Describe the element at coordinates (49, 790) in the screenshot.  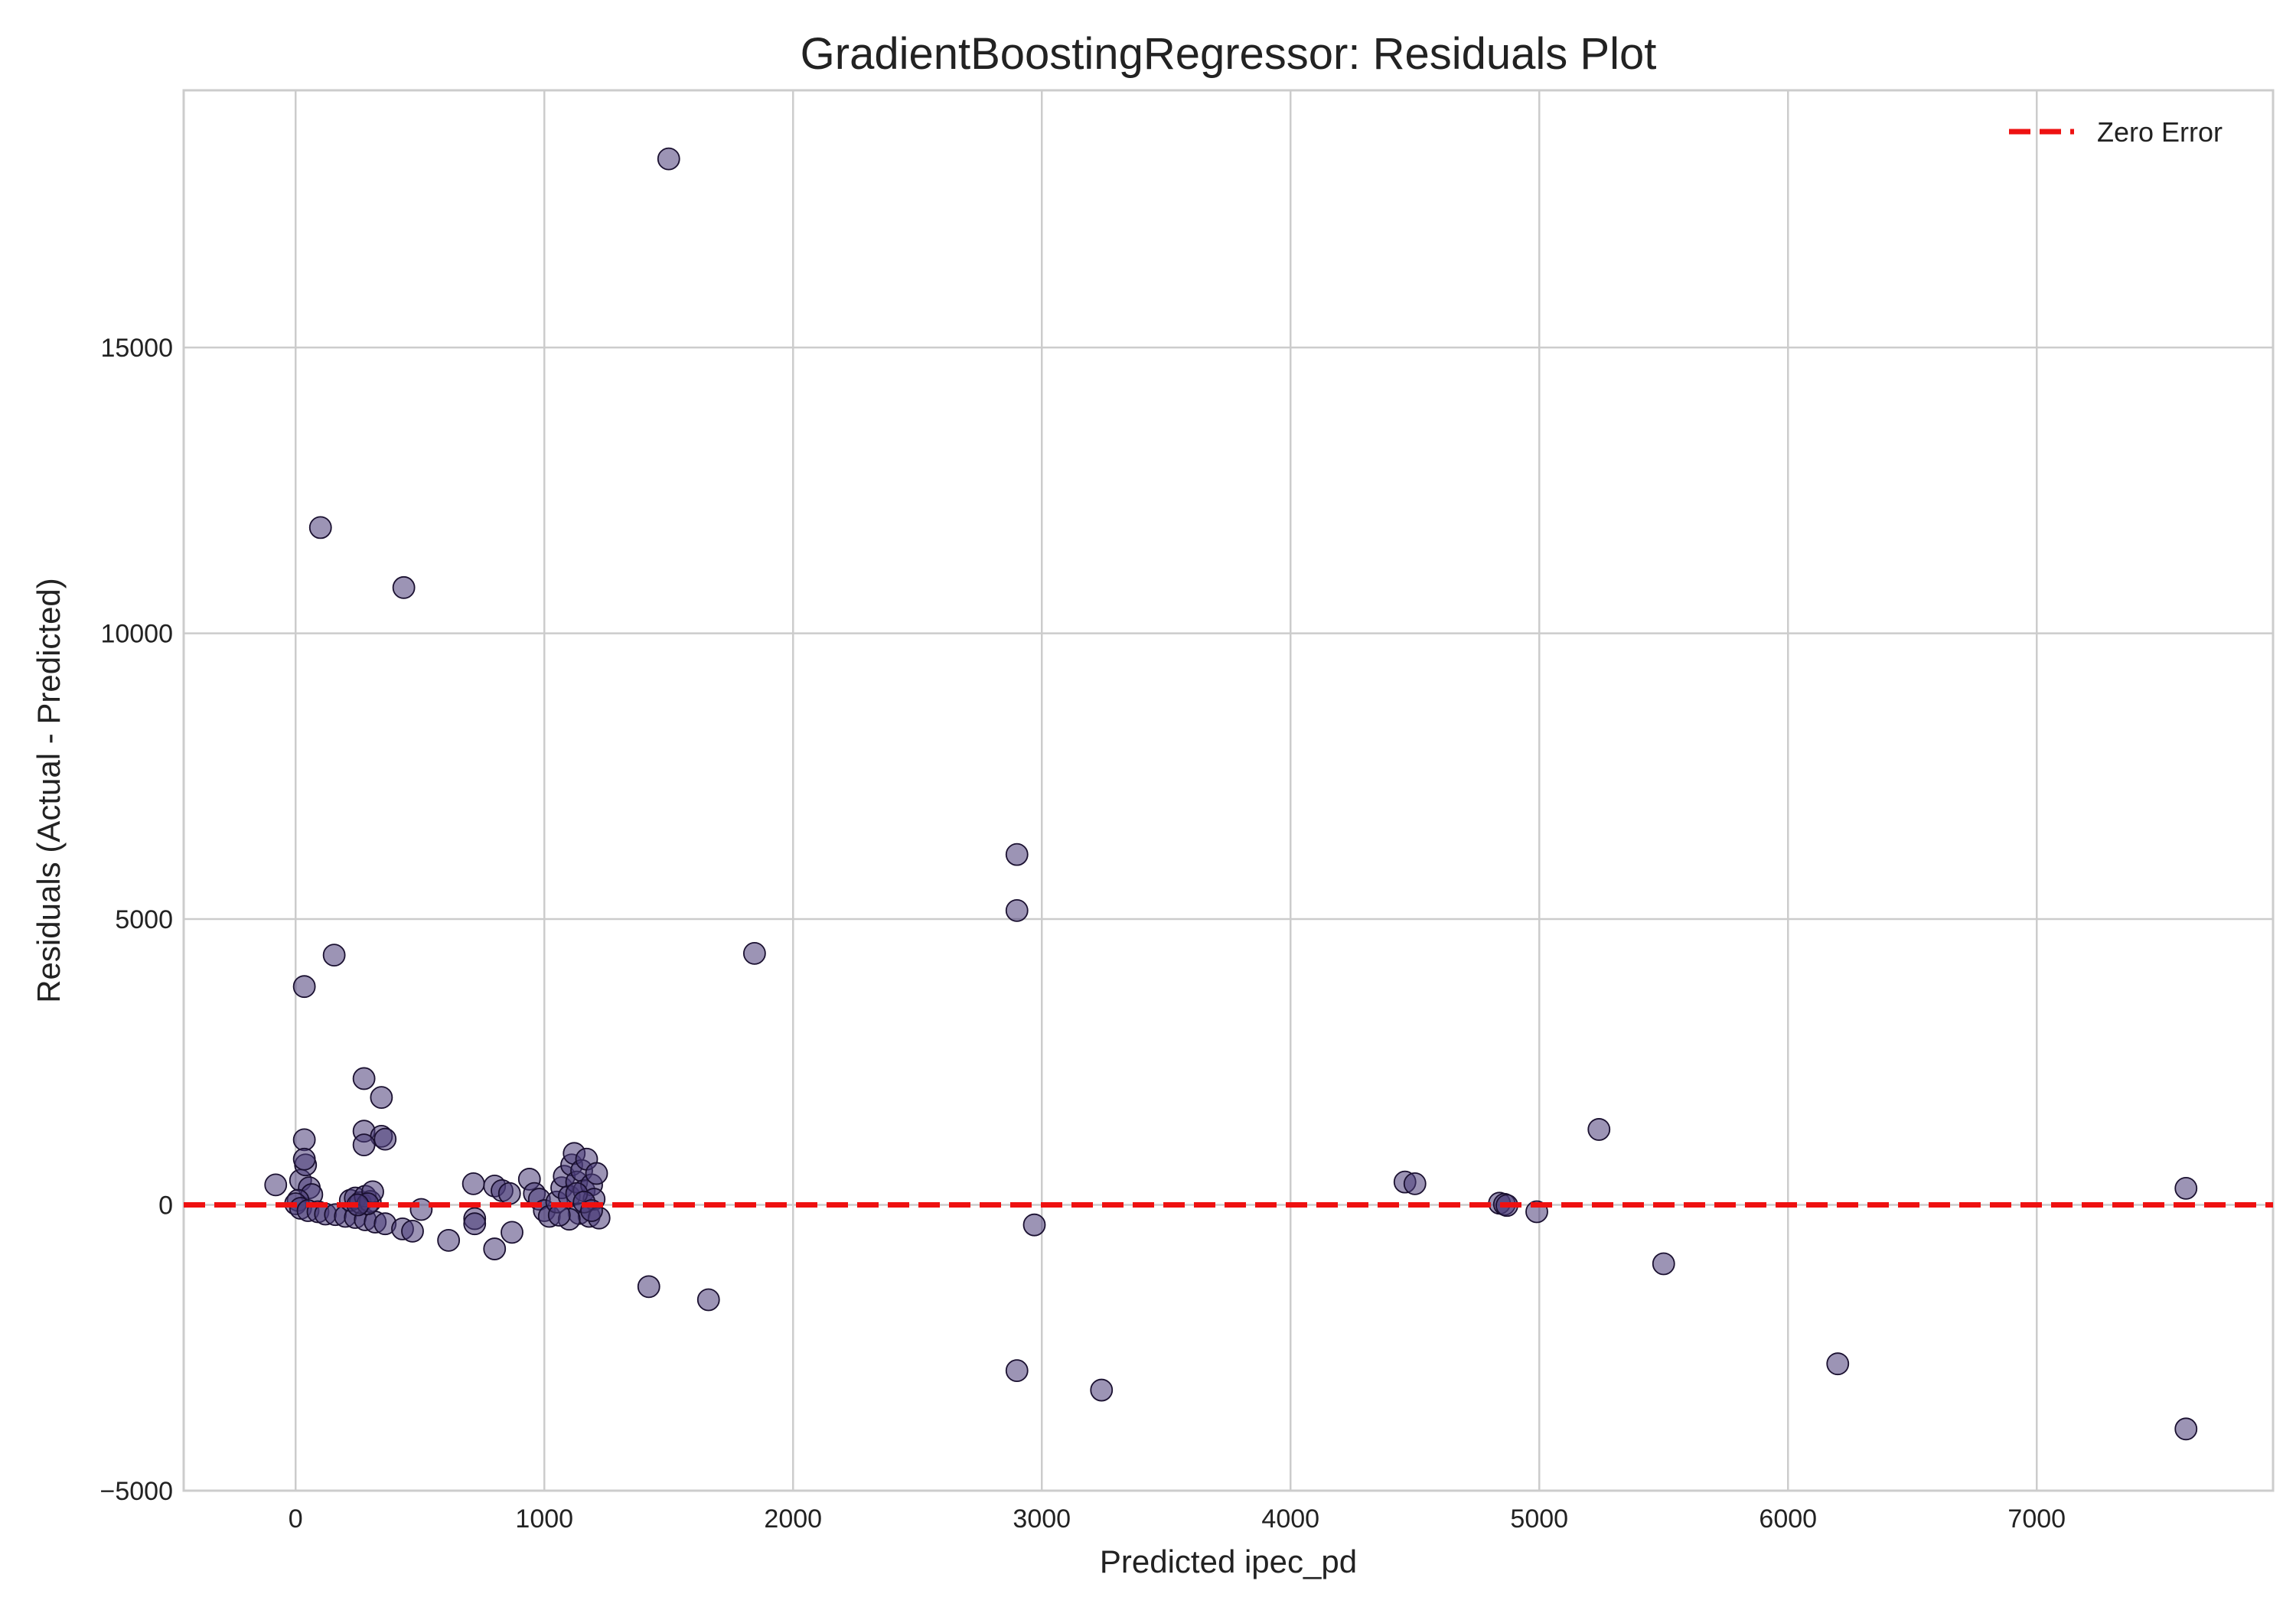
I see `y-axis-label: Residuals (Actual - Predicted)` at that location.